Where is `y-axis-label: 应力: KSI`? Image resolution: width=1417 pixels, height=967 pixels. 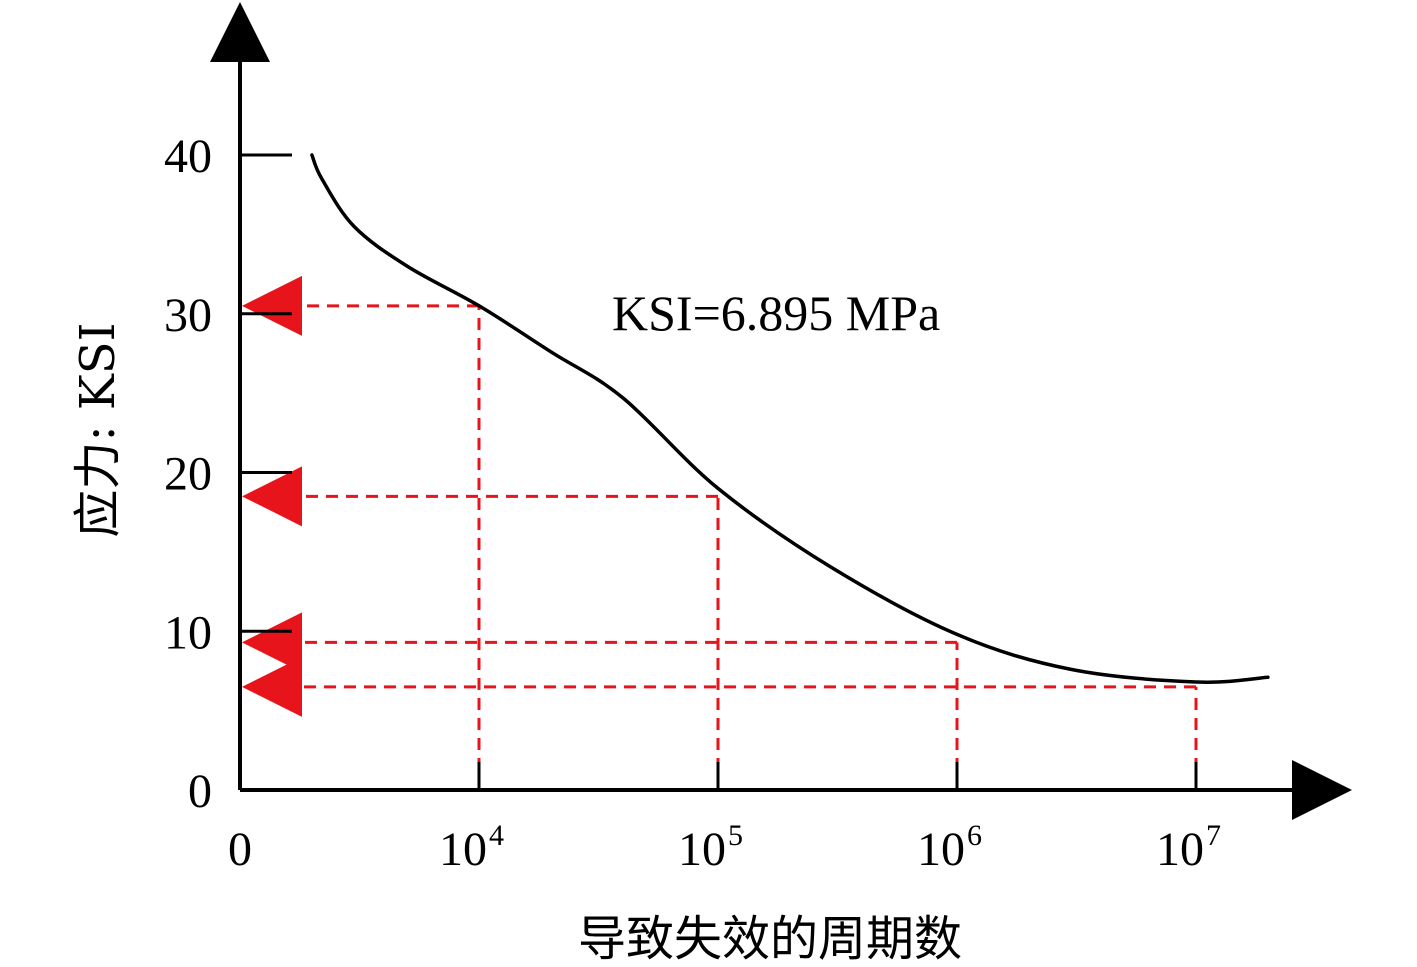
y-axis-label: 应力: KSI is located at coordinates (98, 429).